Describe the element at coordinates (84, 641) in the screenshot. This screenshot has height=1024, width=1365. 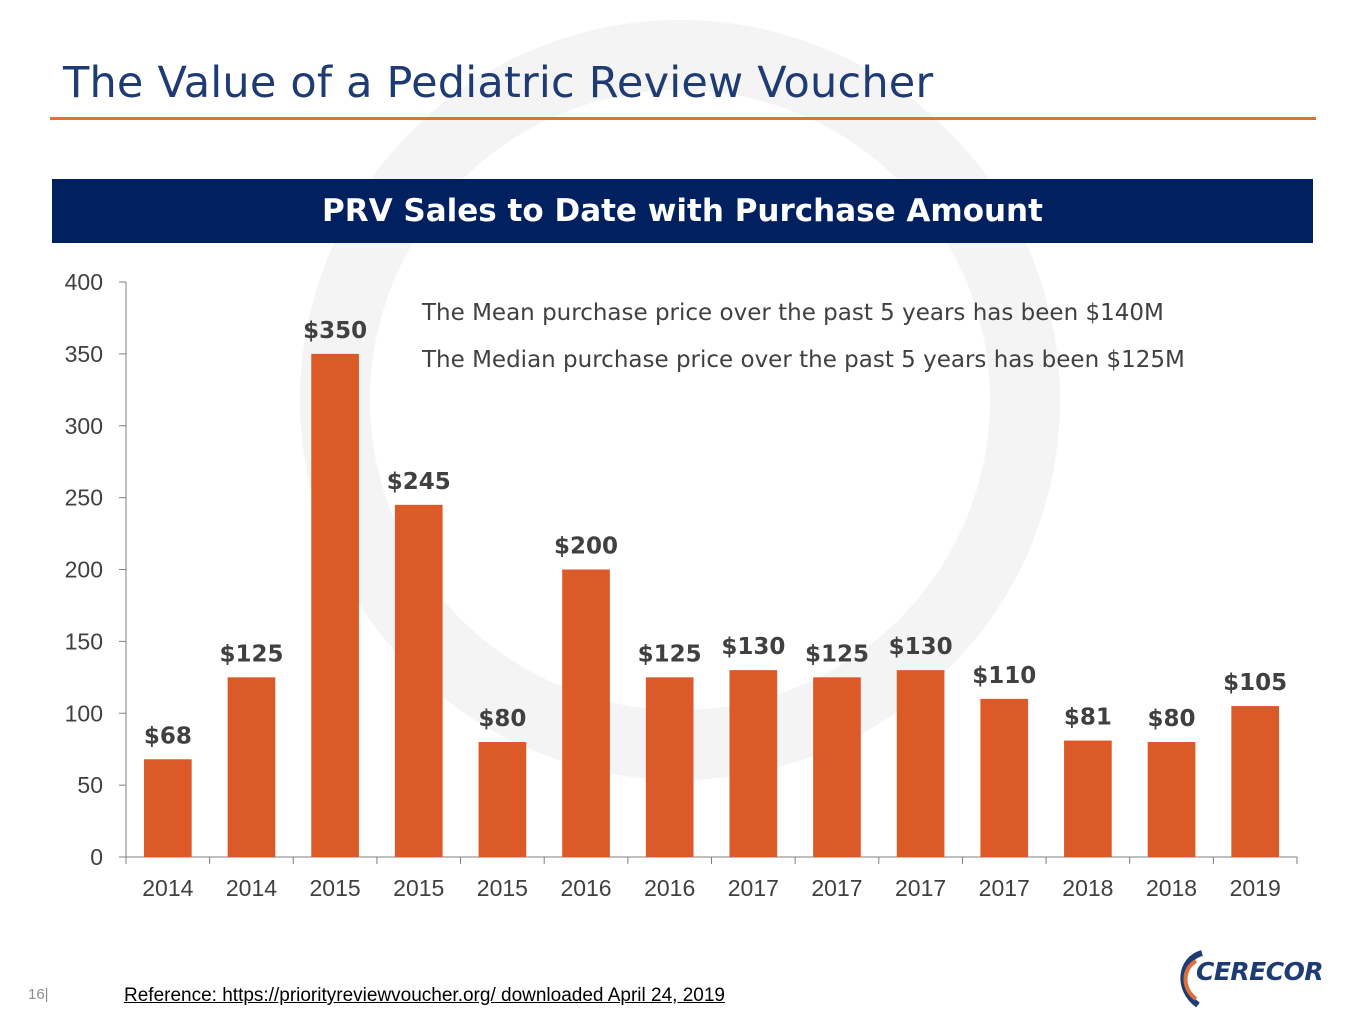
I see `y-tick-label: 150` at that location.